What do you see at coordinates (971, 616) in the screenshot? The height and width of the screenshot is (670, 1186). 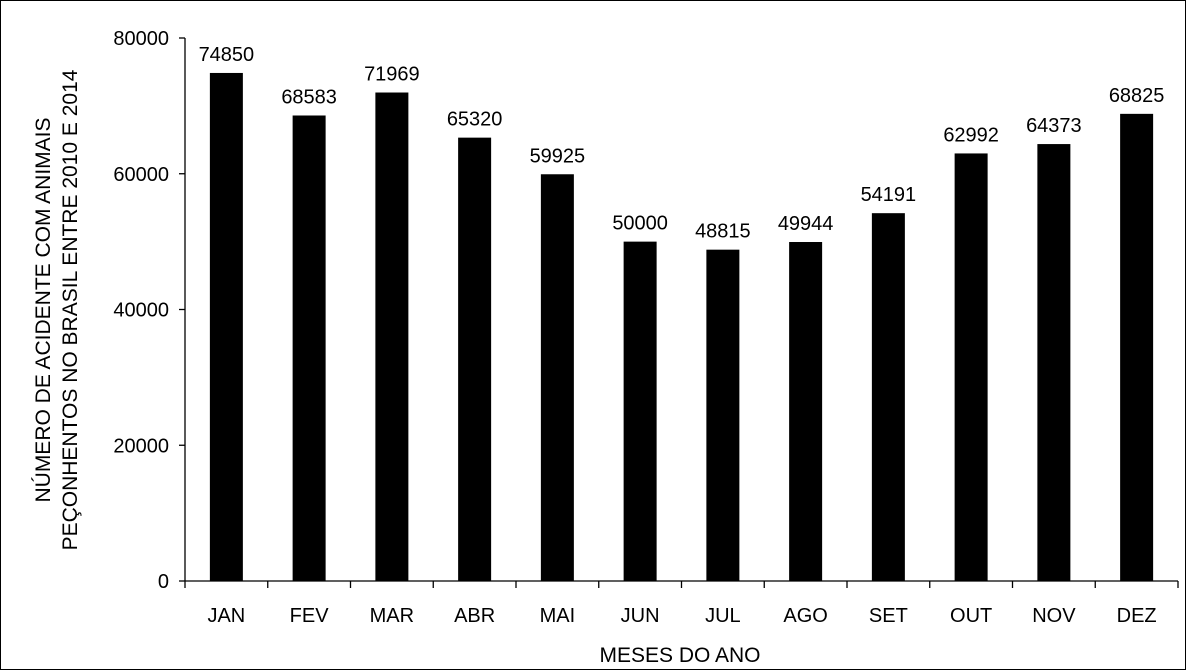 I see `x-tick-label-out: OUT` at bounding box center [971, 616].